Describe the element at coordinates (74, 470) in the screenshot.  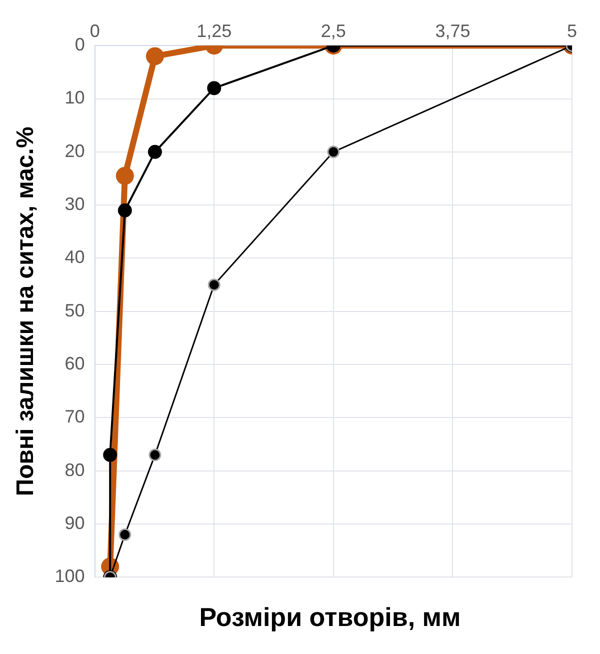
I see `y-tick-label: 80` at that location.